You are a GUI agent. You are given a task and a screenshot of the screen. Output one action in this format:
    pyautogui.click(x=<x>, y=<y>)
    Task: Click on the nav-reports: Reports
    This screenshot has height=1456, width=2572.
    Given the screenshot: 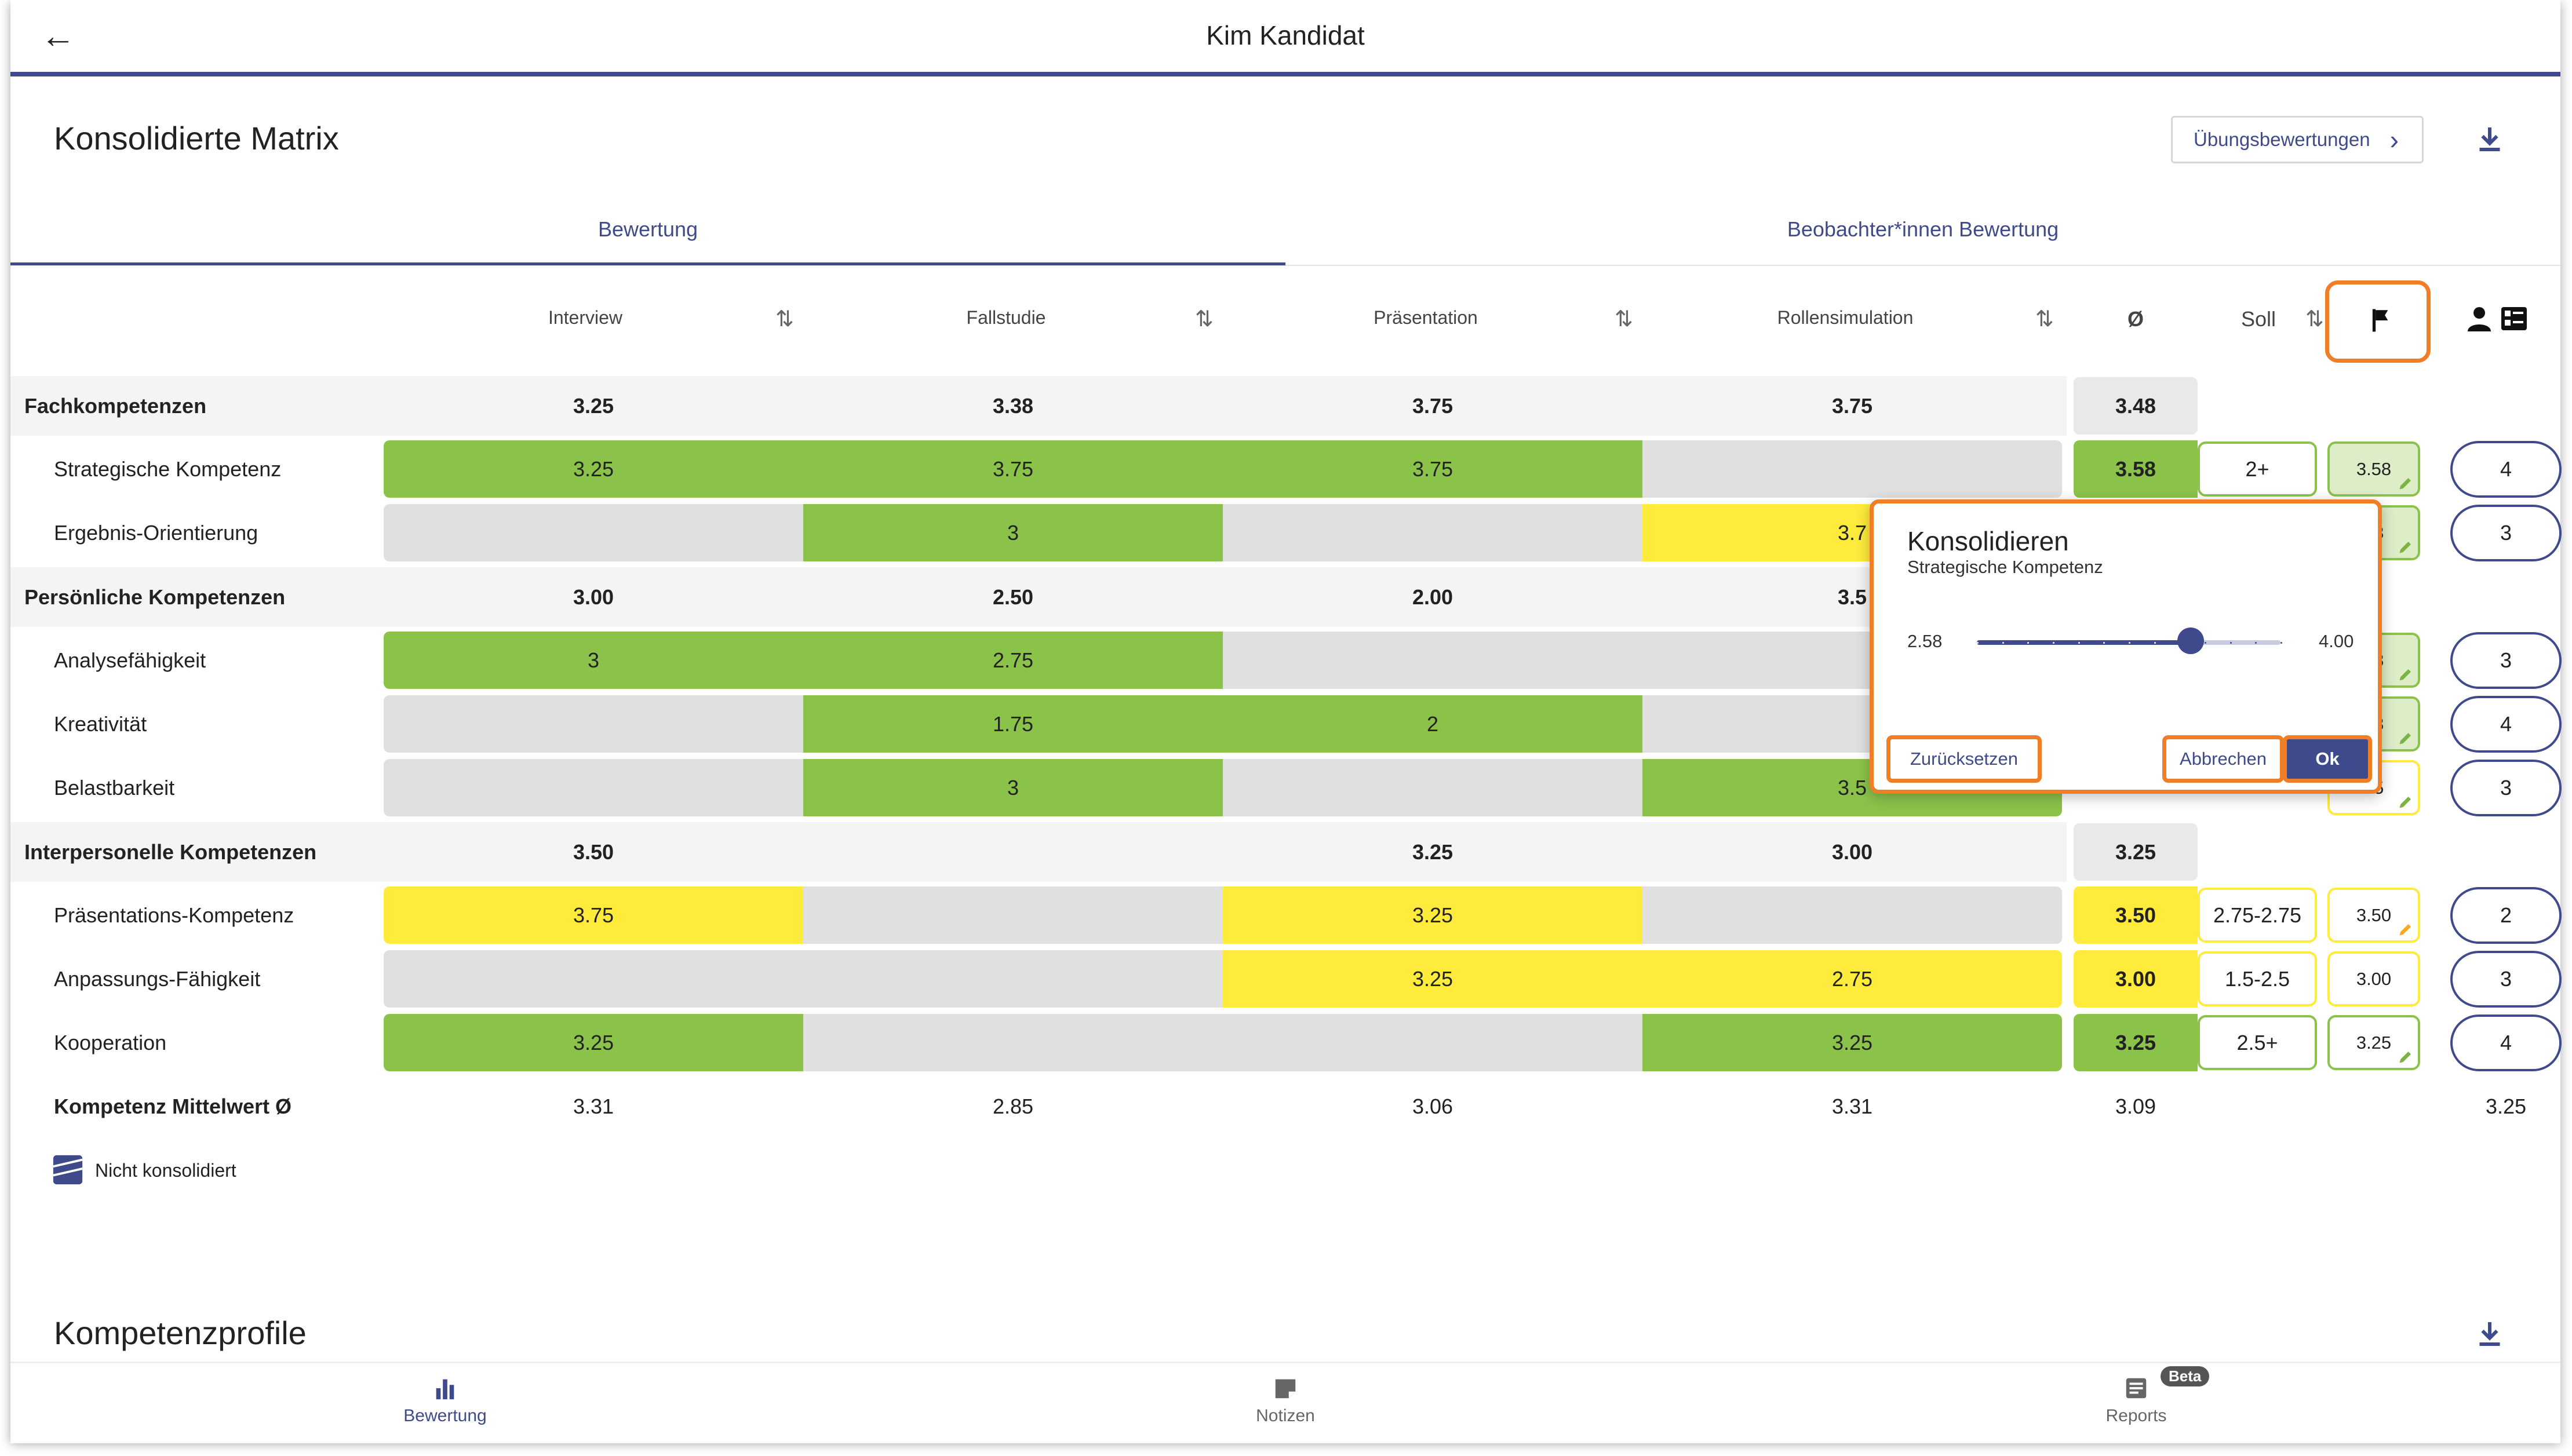 What is the action you would take?
    pyautogui.click(x=2136, y=1401)
    